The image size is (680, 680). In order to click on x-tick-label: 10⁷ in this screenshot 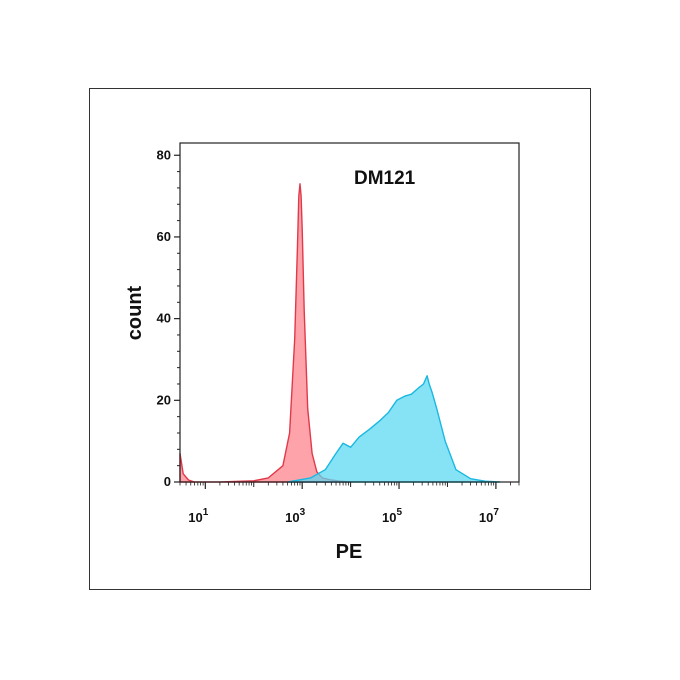, I will do `click(489, 516)`.